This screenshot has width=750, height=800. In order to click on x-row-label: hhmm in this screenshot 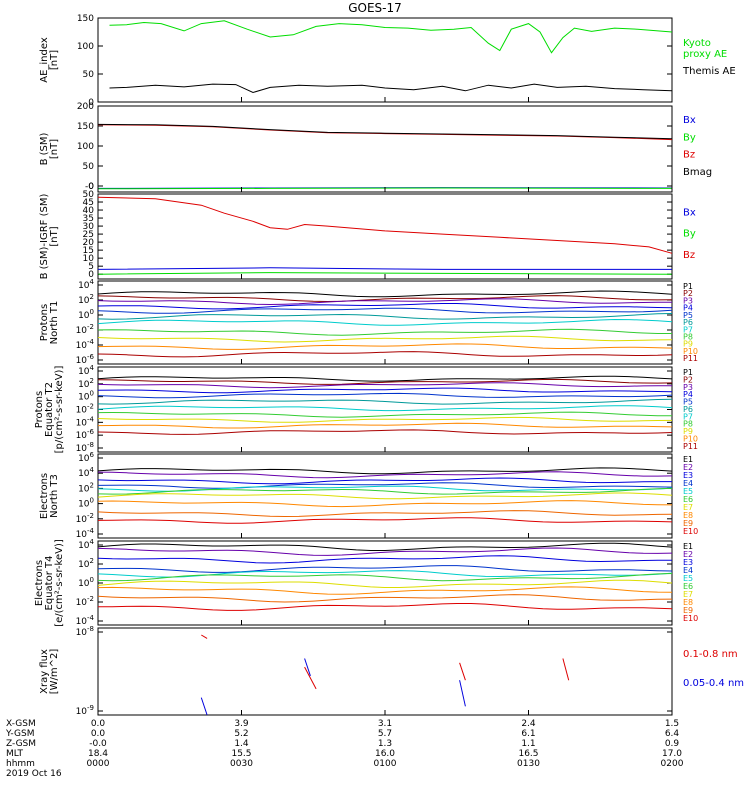, I will do `click(20, 764)`.